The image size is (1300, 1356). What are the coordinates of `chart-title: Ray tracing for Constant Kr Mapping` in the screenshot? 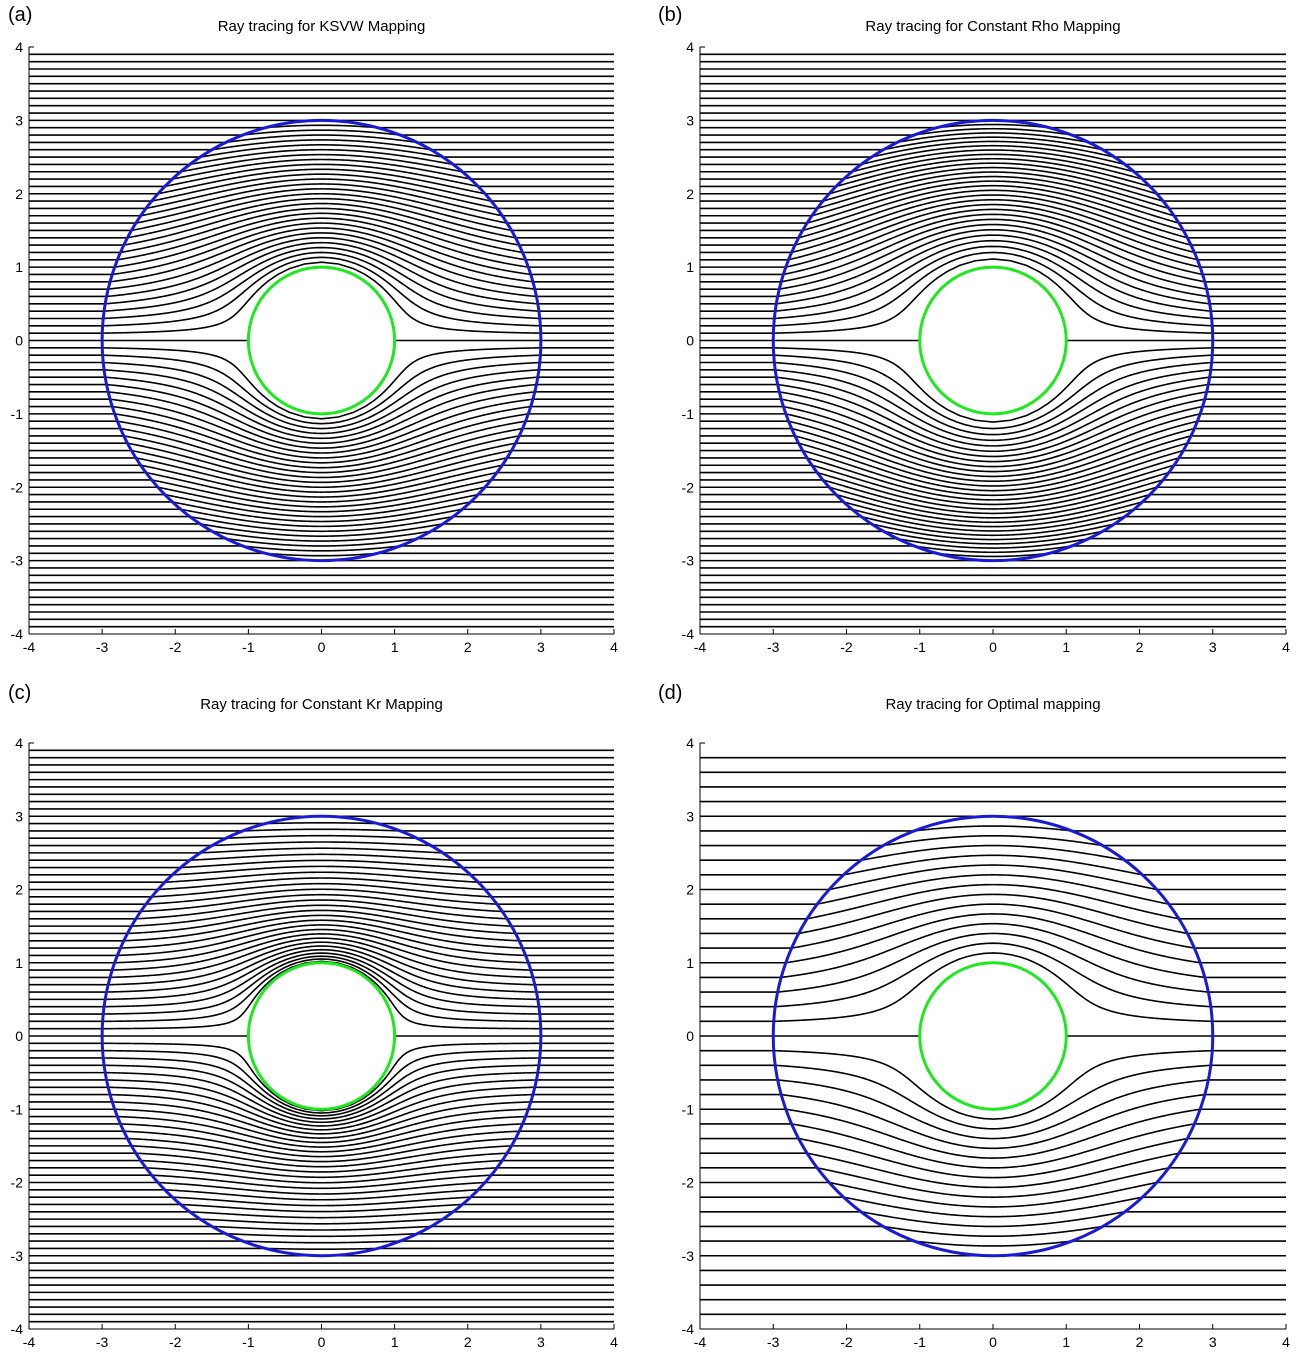 It's located at (321, 704).